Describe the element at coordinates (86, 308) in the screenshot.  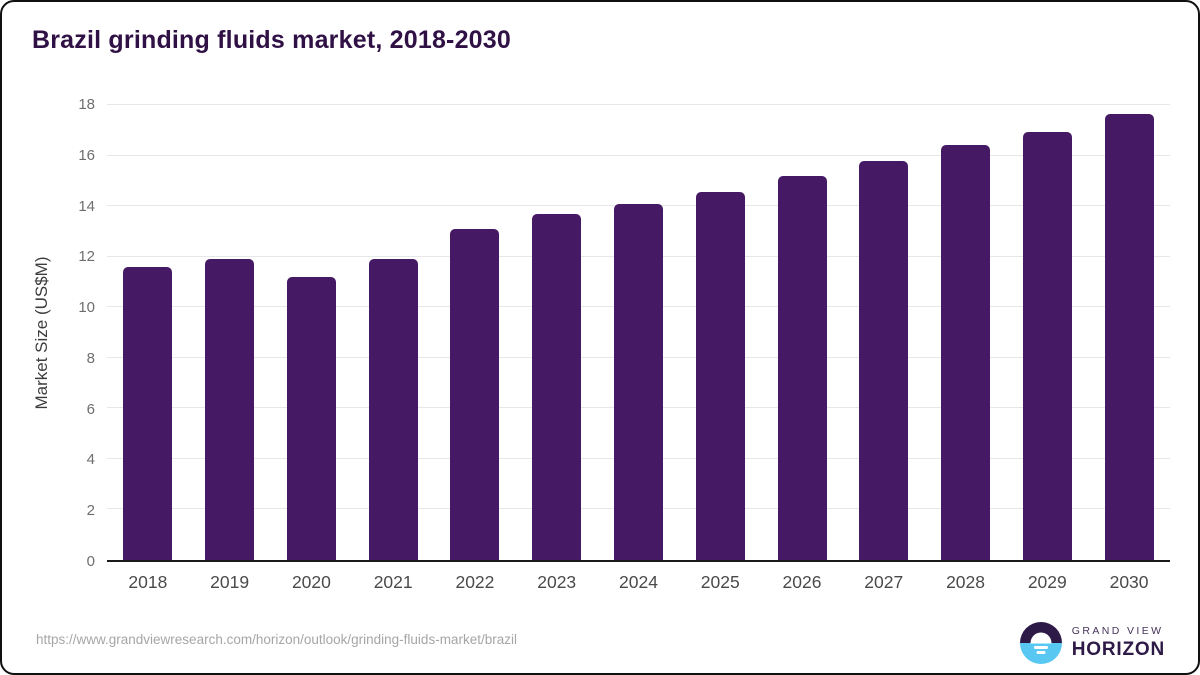
I see `y-tick-label-10: 10` at that location.